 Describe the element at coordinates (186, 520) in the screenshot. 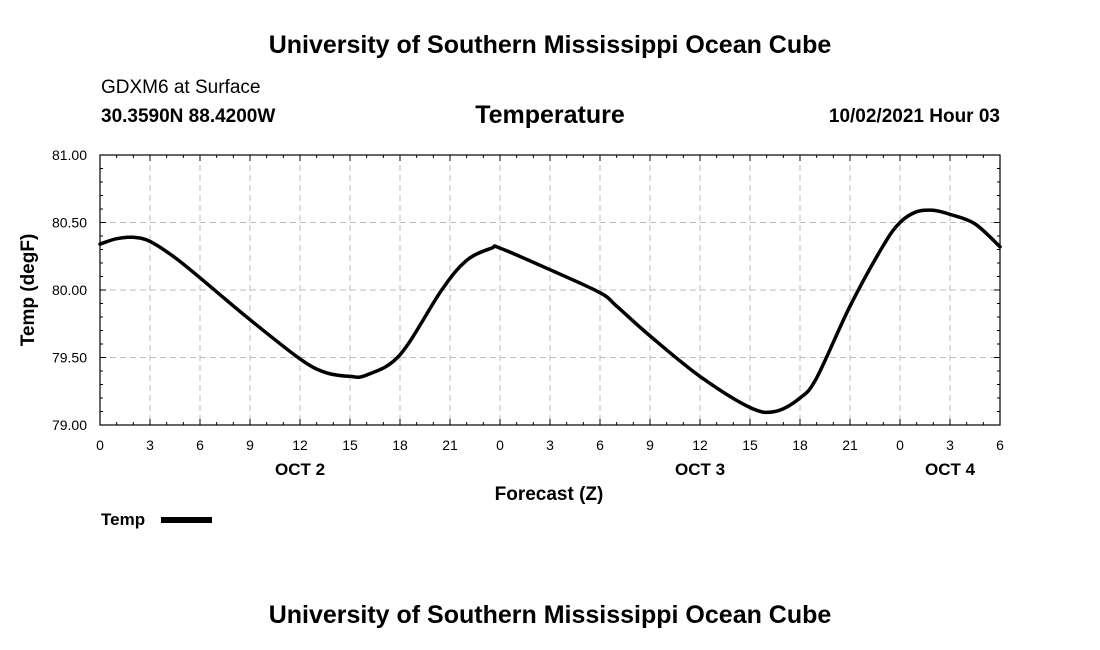

I see `legend-swatch` at that location.